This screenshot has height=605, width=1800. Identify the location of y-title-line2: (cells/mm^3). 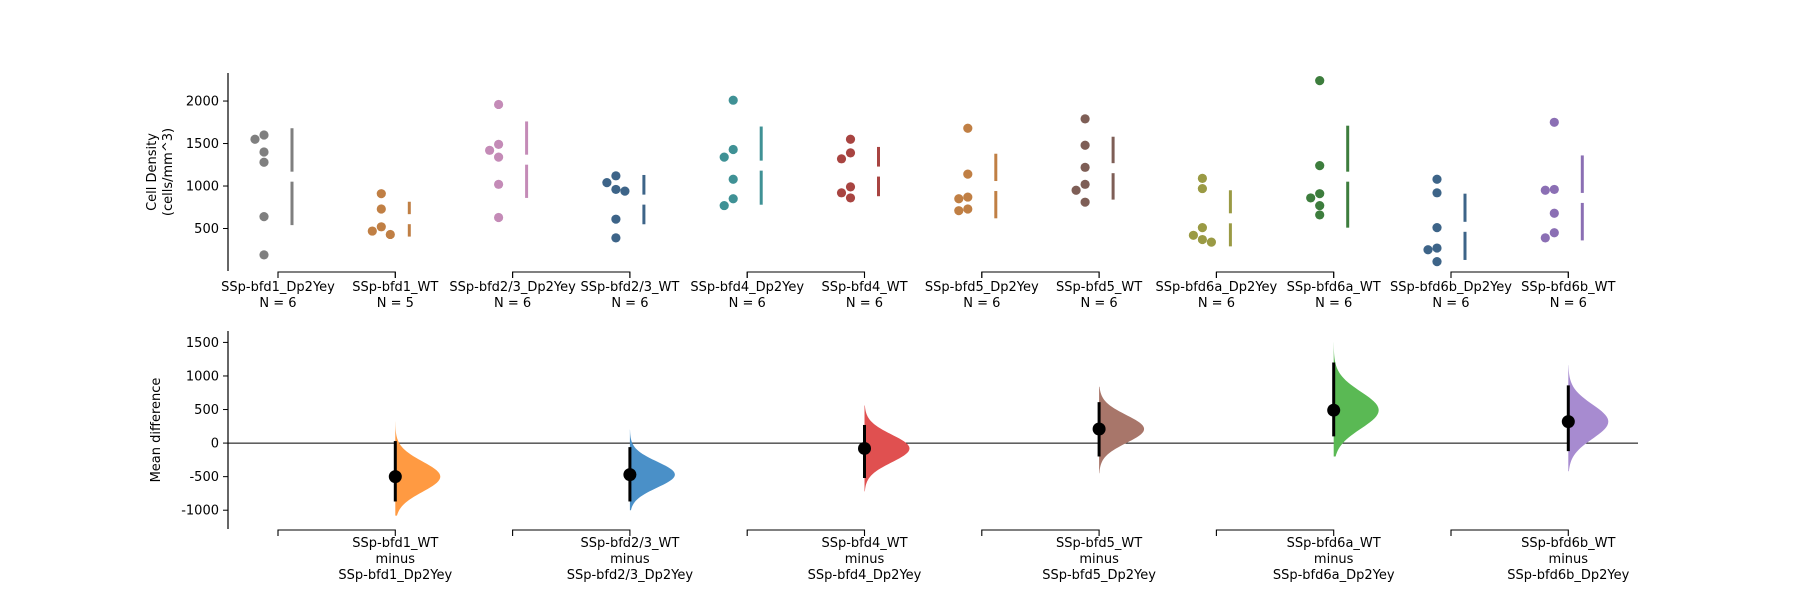
(168, 172).